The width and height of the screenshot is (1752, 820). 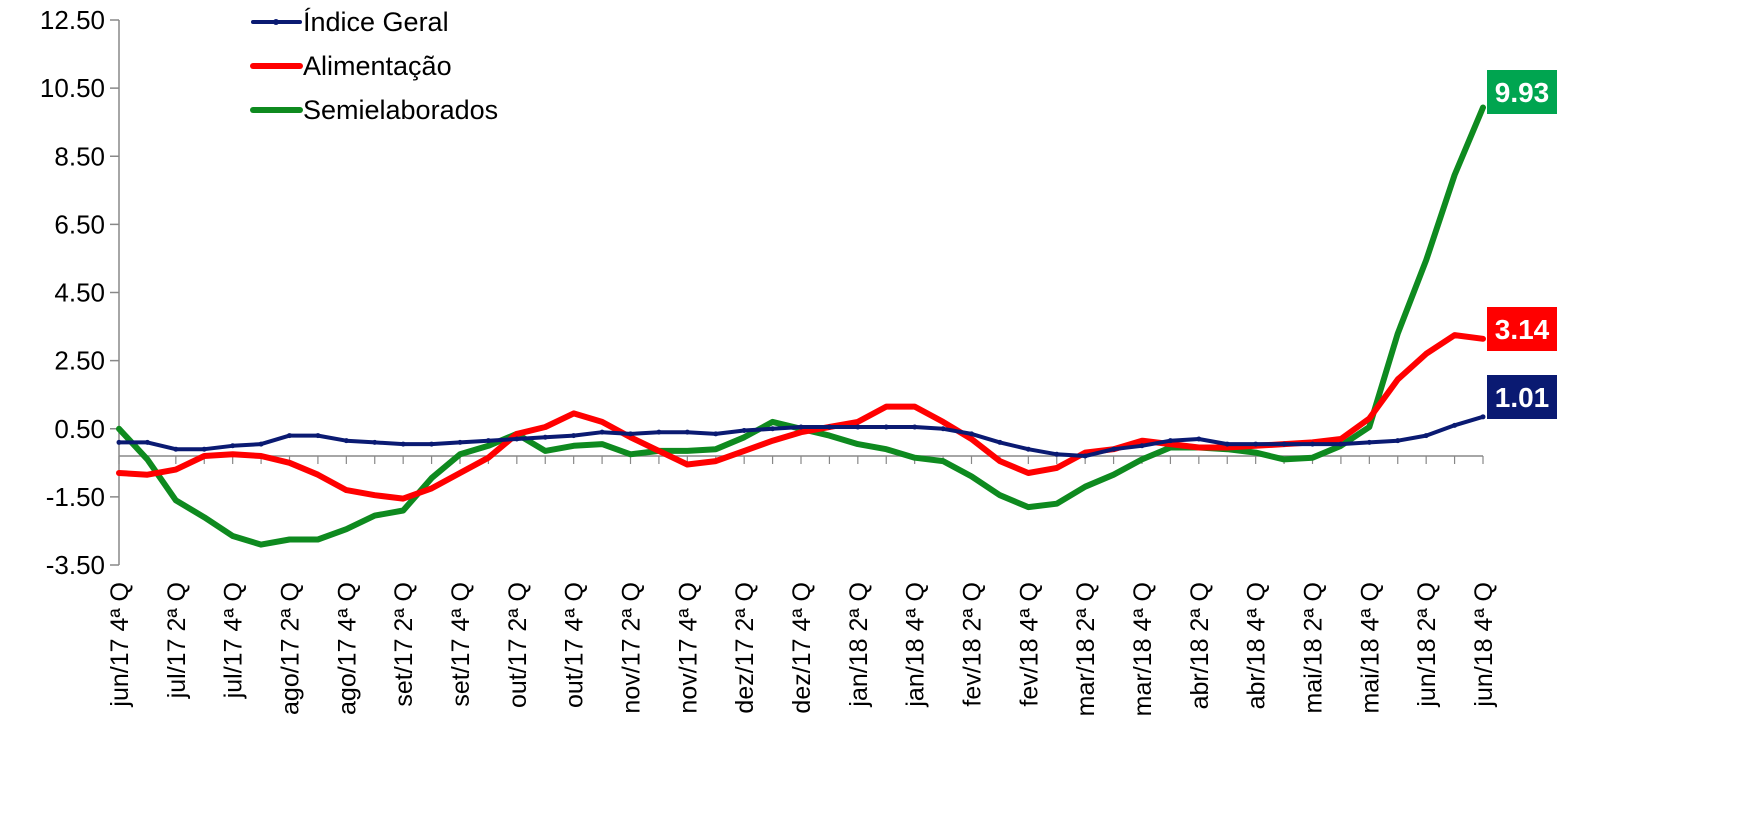 I want to click on end-label-text: 1.01, so click(x=1522, y=397).